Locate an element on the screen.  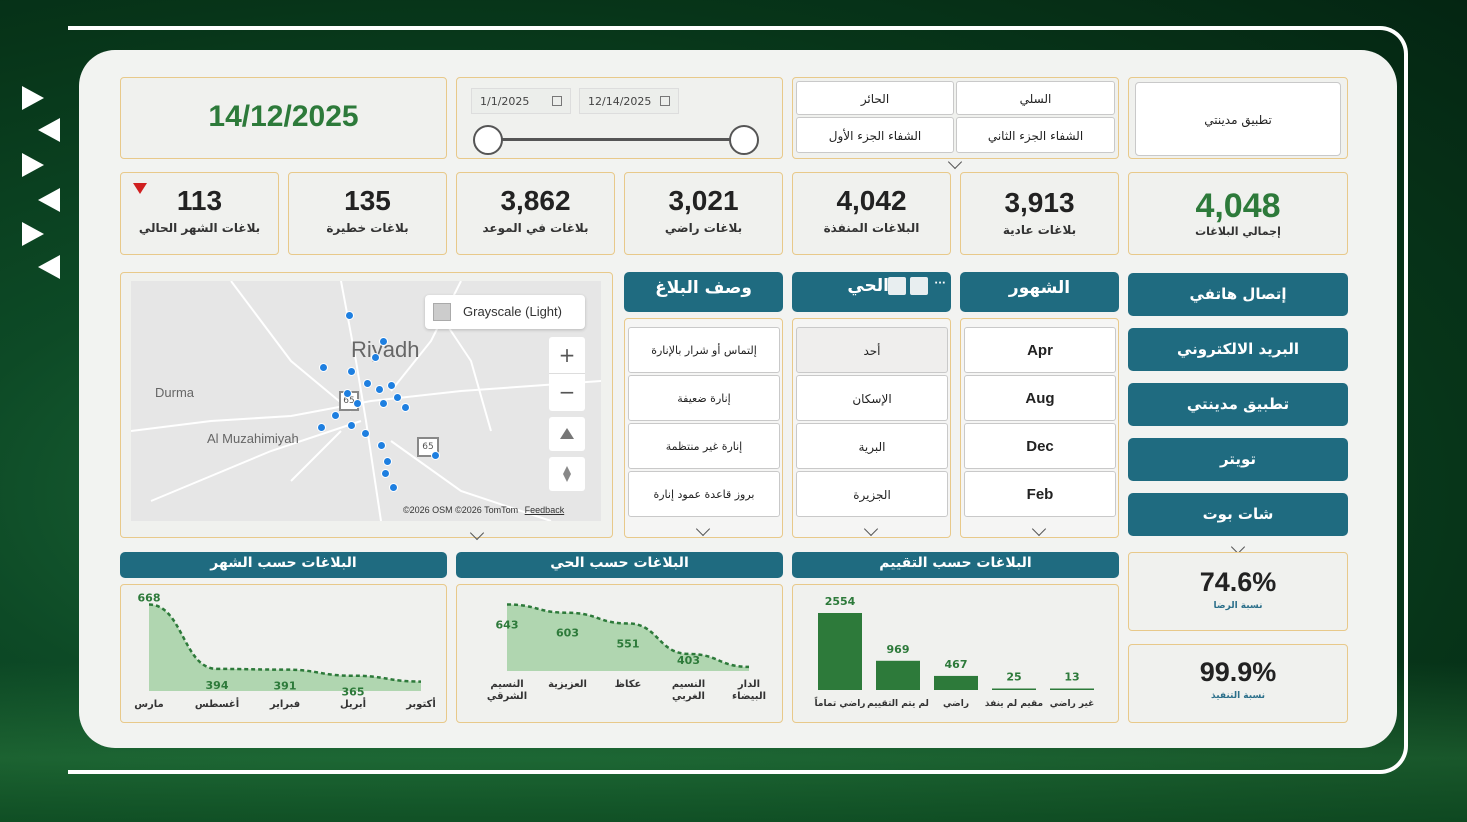
decorative-arrow is located at coordinates (33, 98).